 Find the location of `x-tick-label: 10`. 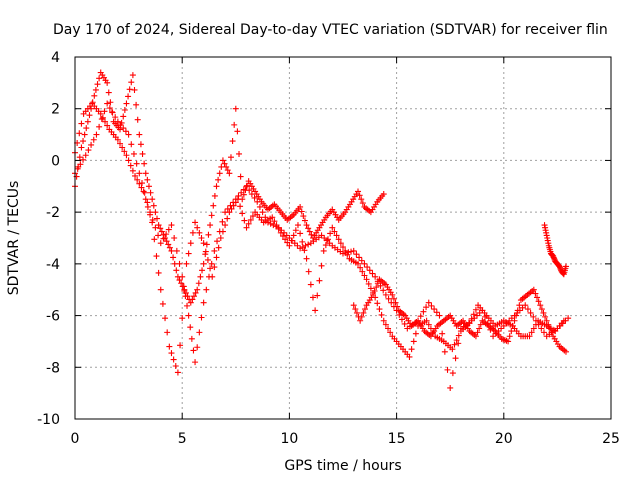

x-tick-label: 10 is located at coordinates (289, 439).